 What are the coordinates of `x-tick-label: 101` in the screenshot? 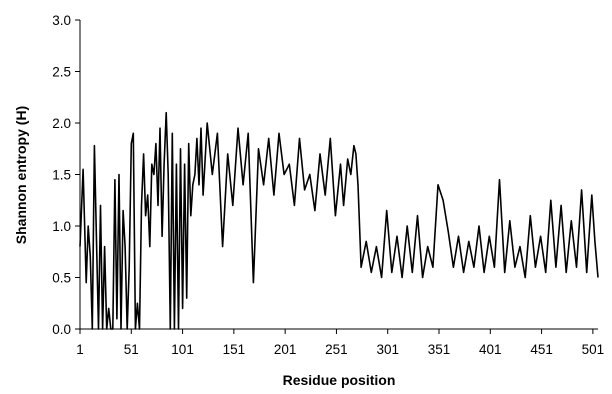 It's located at (182, 349).